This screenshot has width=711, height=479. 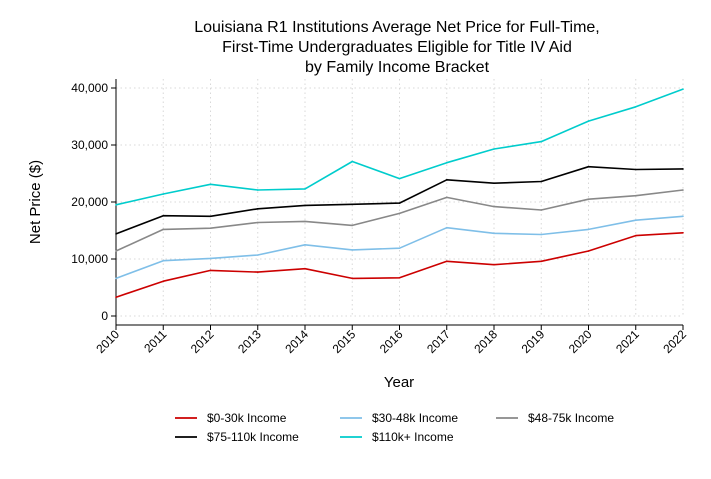 I want to click on x-tick-label: 2017, so click(x=438, y=341).